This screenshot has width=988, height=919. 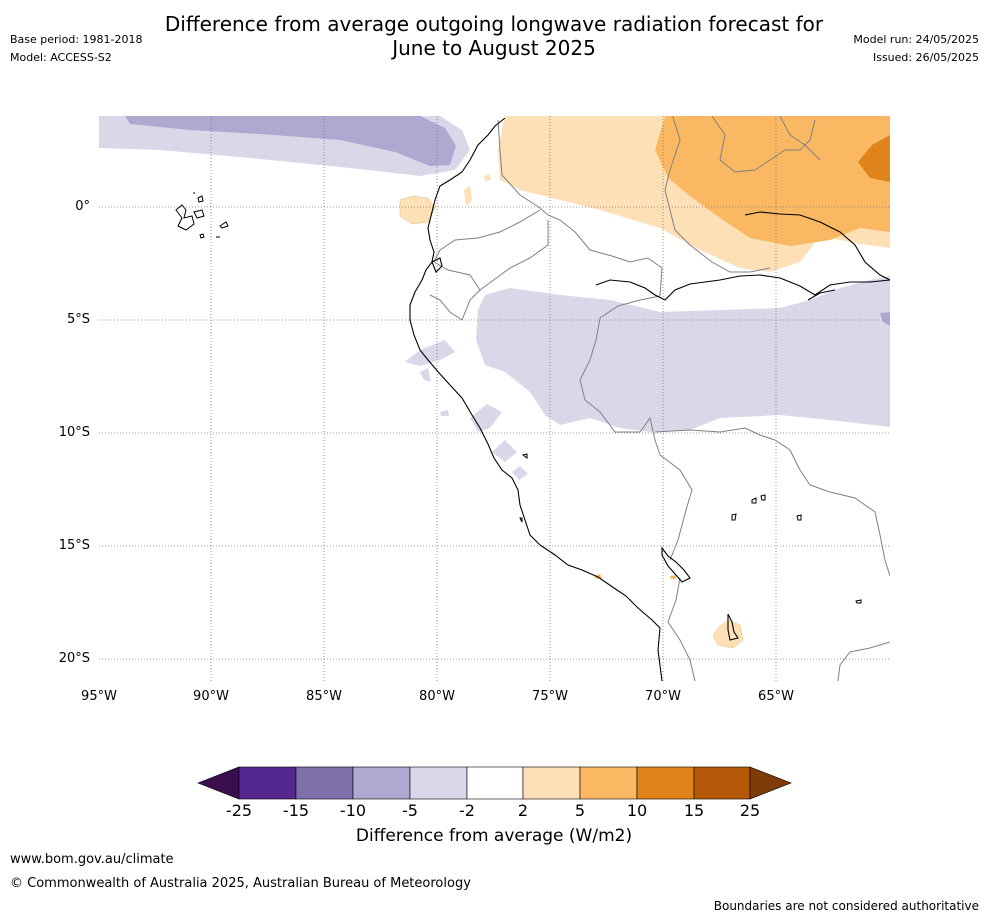 I want to click on colorbar-tick: 25, so click(x=750, y=810).